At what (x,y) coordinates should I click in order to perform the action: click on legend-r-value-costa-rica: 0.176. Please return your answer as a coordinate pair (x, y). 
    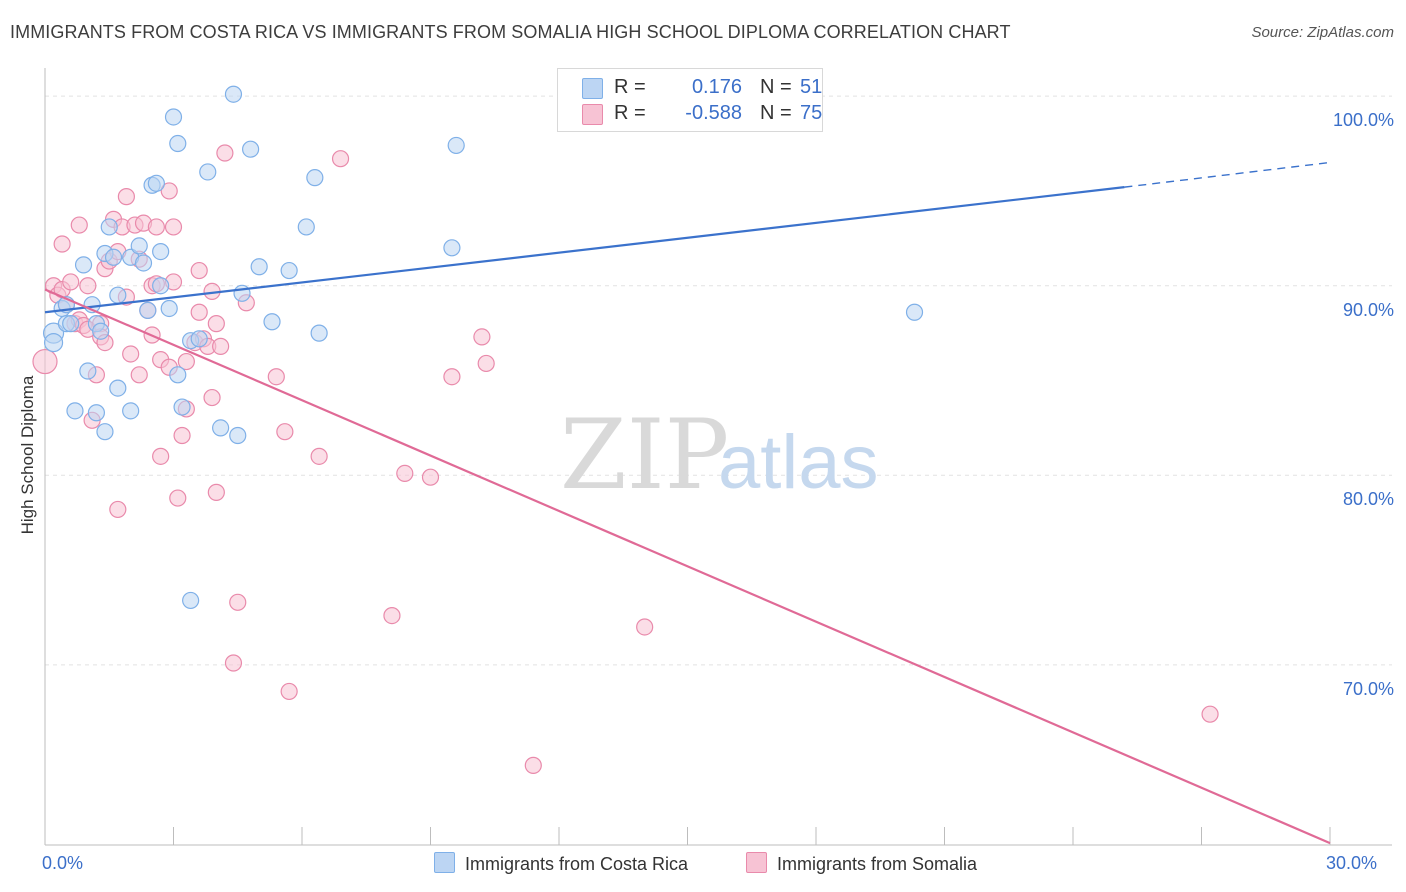
    Looking at the image, I should click on (716, 87).